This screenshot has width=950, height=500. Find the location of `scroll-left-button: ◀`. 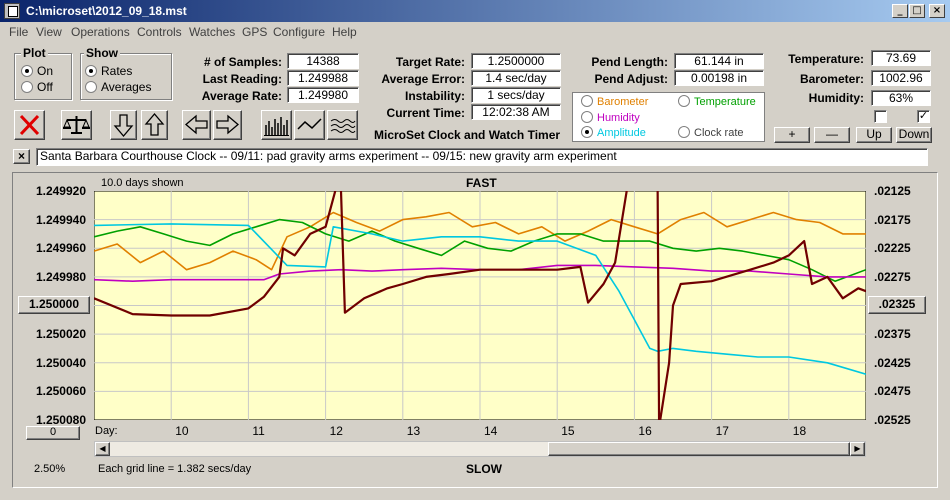

scroll-left-button: ◀ is located at coordinates (102, 449).